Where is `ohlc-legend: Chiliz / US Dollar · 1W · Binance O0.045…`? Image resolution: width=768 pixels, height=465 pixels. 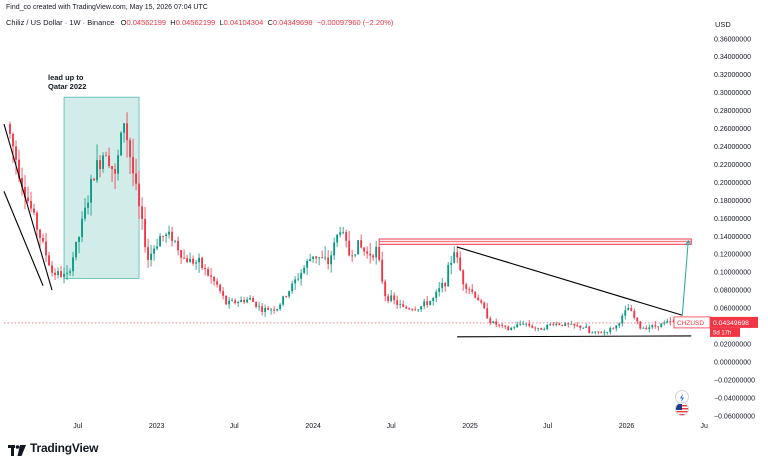 ohlc-legend: Chiliz / US Dollar · 1W · Binance O0.045… is located at coordinates (199, 22).